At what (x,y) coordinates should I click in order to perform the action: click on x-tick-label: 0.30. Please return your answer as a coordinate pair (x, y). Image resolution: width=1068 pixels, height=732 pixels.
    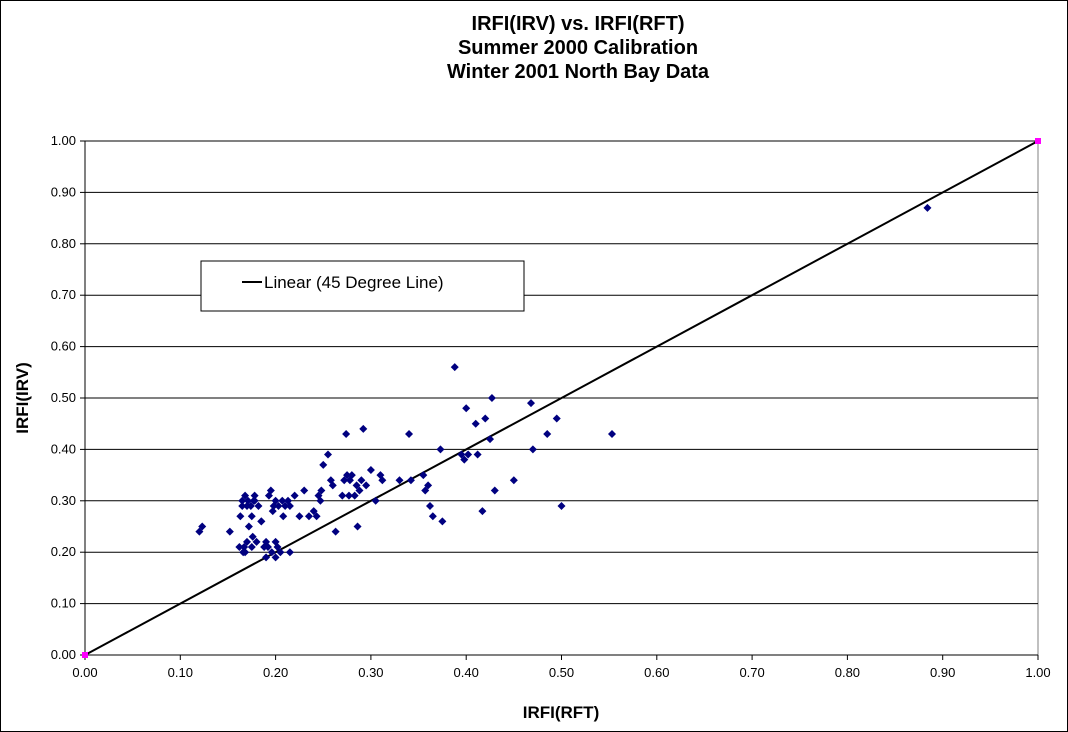
    Looking at the image, I should click on (370, 672).